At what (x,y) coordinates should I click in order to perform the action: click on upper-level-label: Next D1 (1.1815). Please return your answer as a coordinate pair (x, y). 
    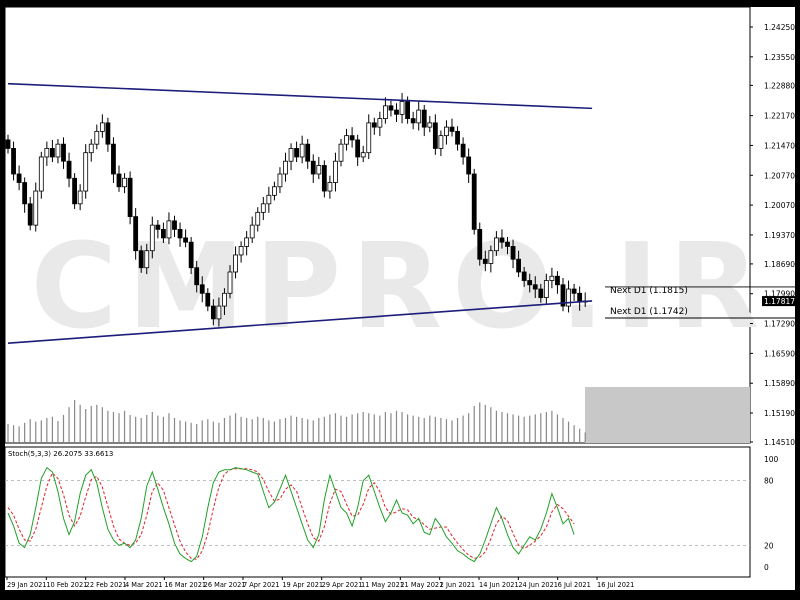
    Looking at the image, I should click on (649, 291).